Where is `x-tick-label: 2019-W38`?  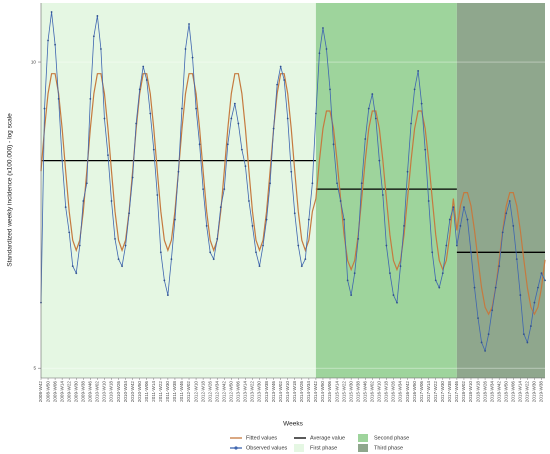
x-tick-label: 2019-W38 is located at coordinates (541, 392).